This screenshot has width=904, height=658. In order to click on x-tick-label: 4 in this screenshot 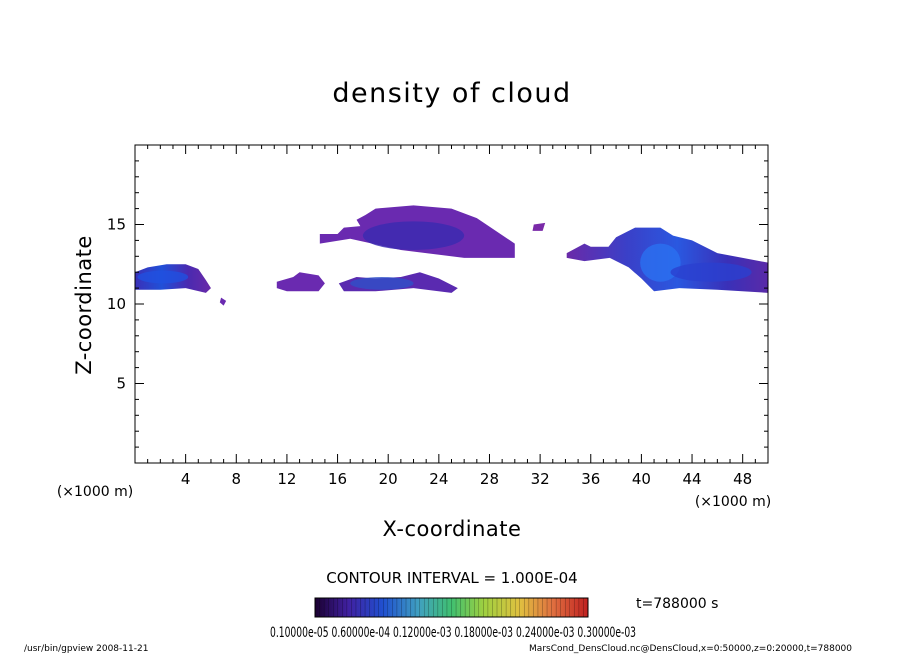, I will do `click(186, 479)`.